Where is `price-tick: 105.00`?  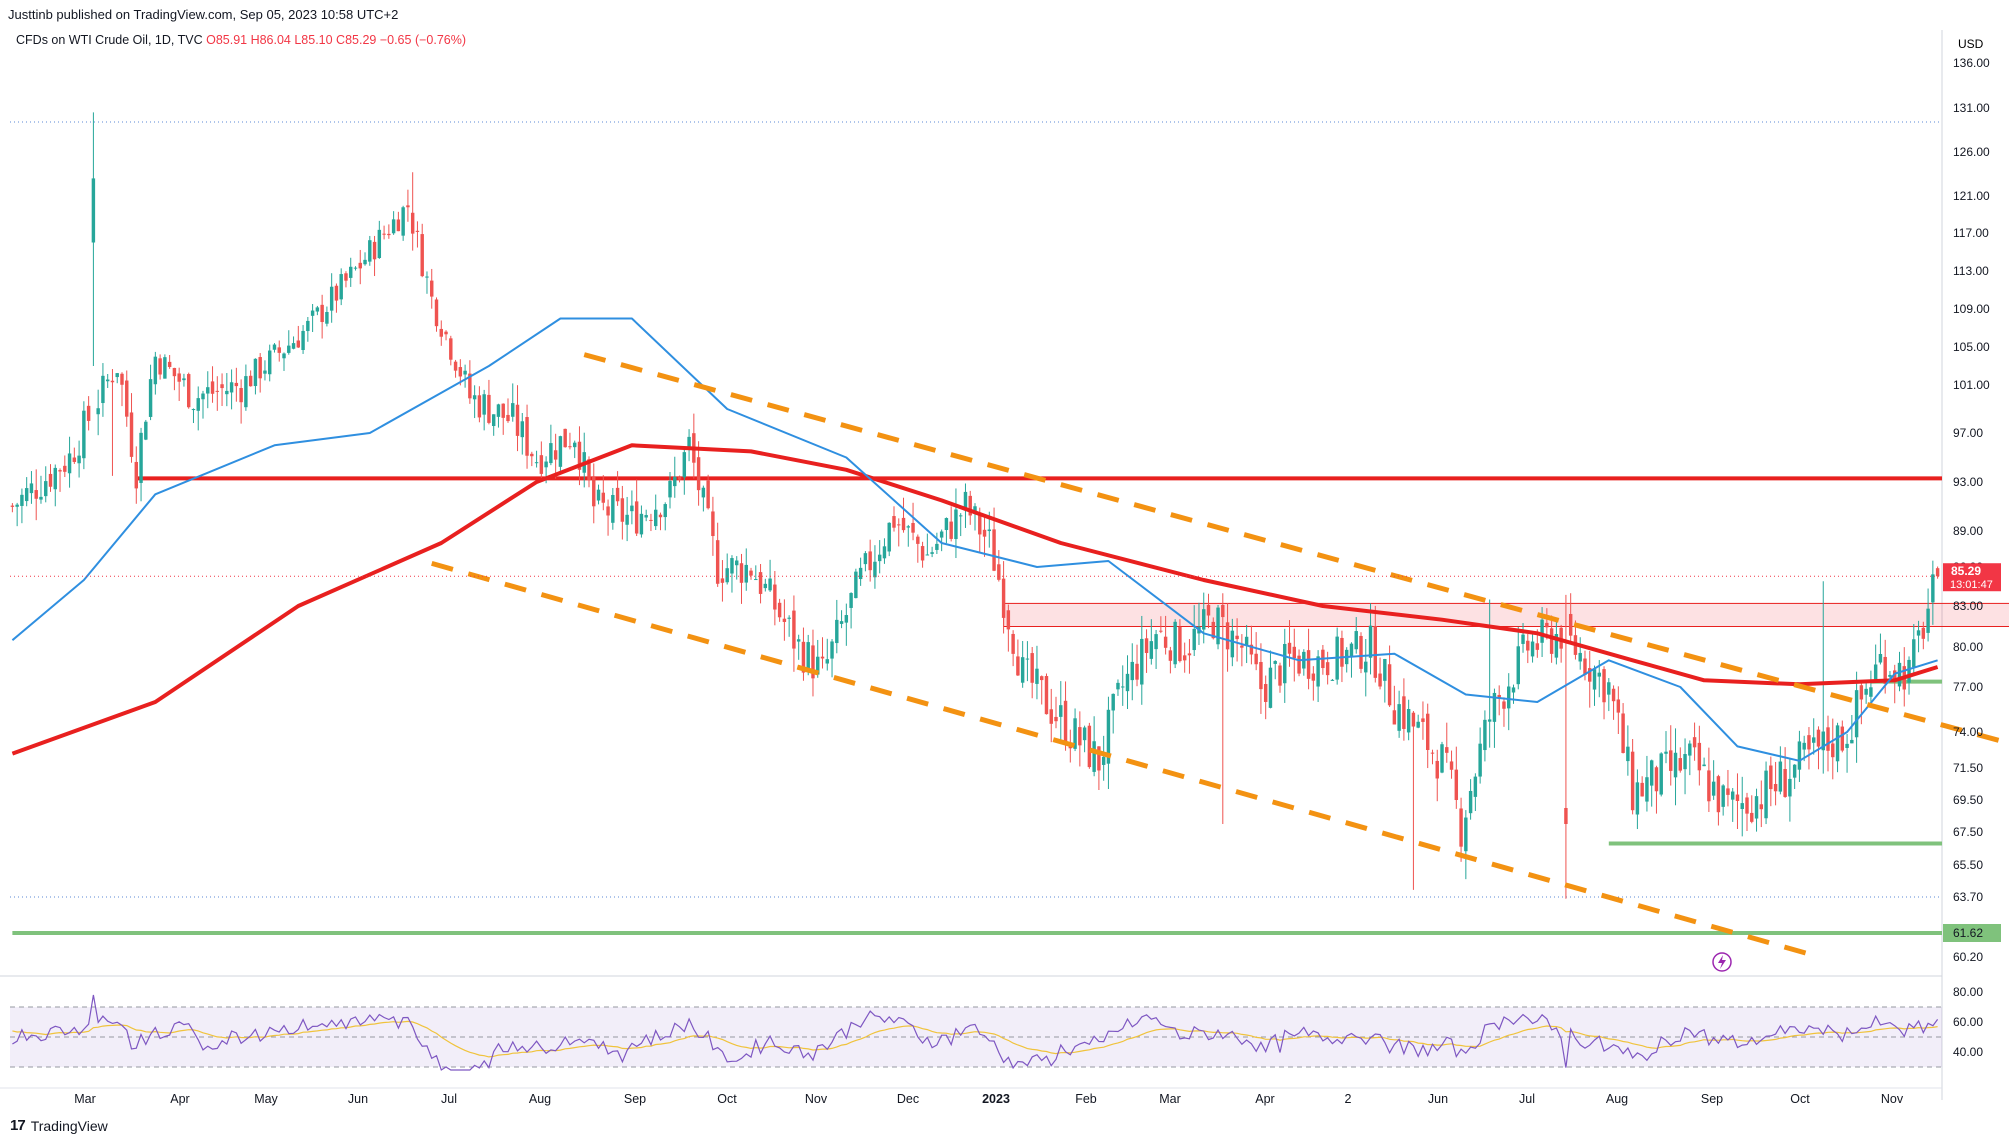 price-tick: 105.00 is located at coordinates (1971, 347).